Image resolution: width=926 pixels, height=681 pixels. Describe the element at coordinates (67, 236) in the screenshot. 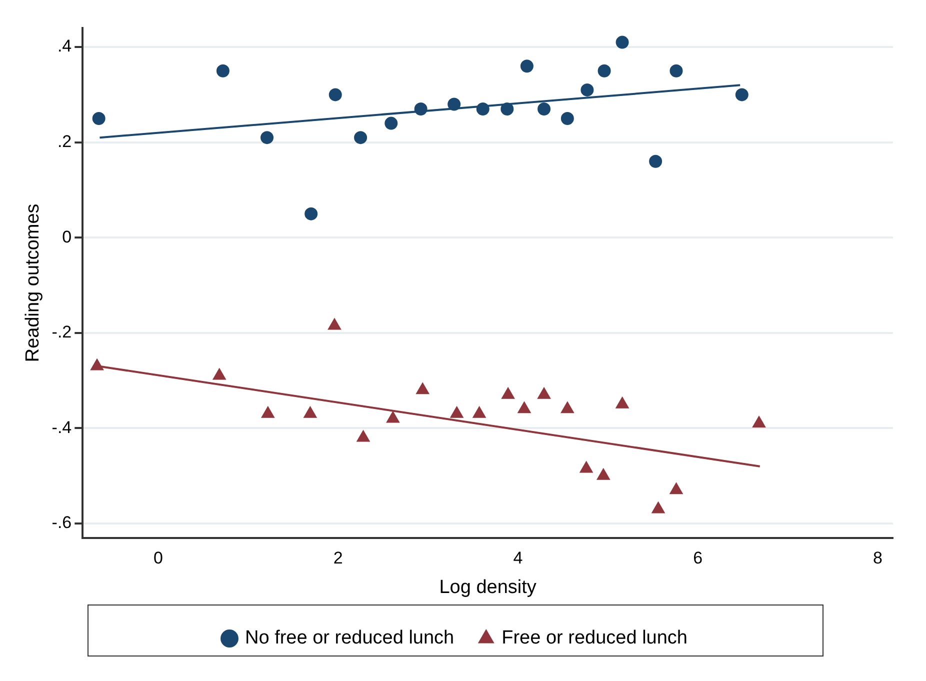

I see `y-tick-label: 0` at that location.